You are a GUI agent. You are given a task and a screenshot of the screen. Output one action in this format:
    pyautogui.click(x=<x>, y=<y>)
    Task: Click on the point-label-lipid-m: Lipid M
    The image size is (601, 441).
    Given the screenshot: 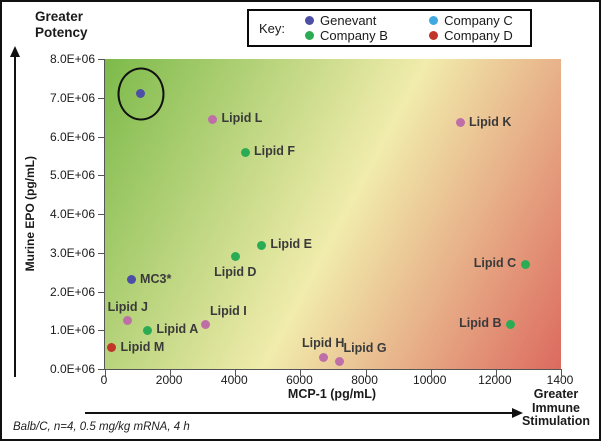 What is the action you would take?
    pyautogui.click(x=142, y=346)
    